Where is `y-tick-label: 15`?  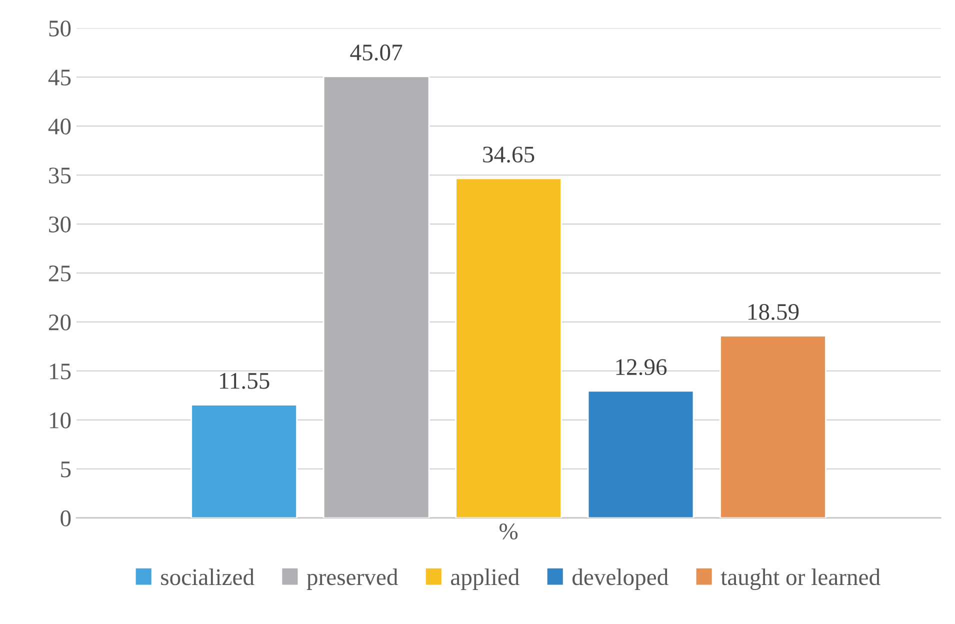 y-tick-label: 15 is located at coordinates (60, 372).